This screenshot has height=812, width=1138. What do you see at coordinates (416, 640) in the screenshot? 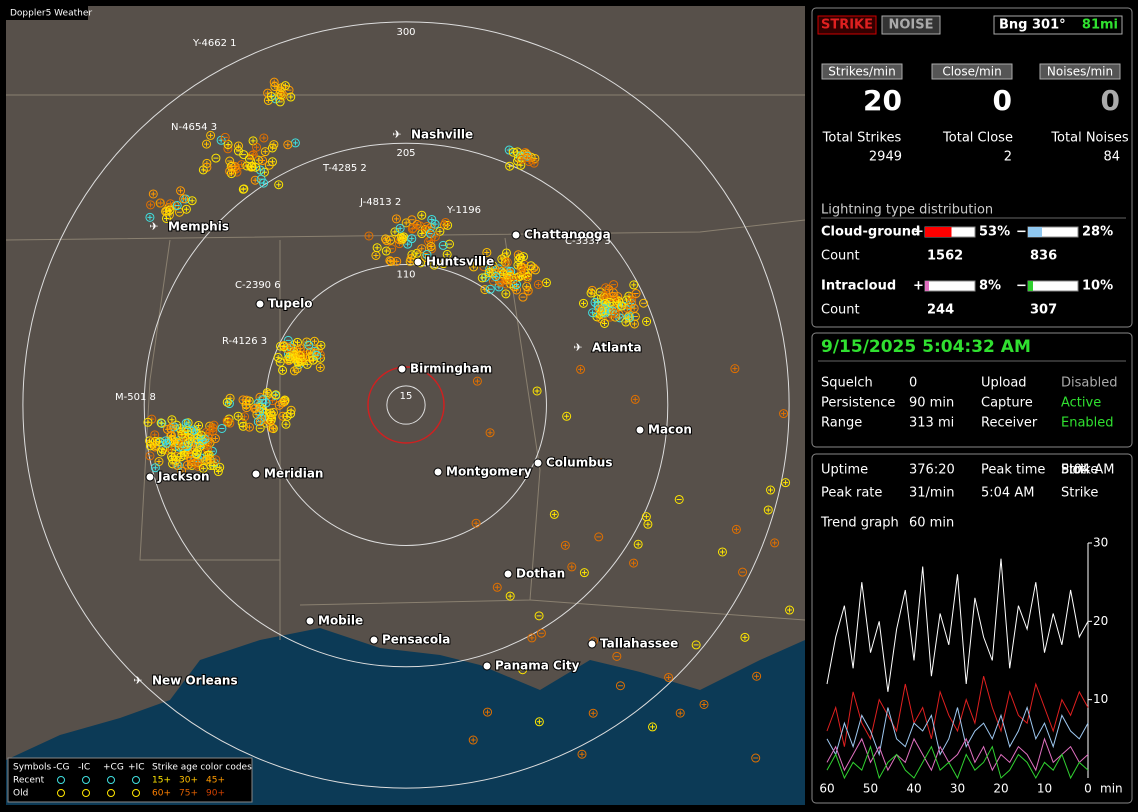
I see `city-label: Pensacola` at bounding box center [416, 640].